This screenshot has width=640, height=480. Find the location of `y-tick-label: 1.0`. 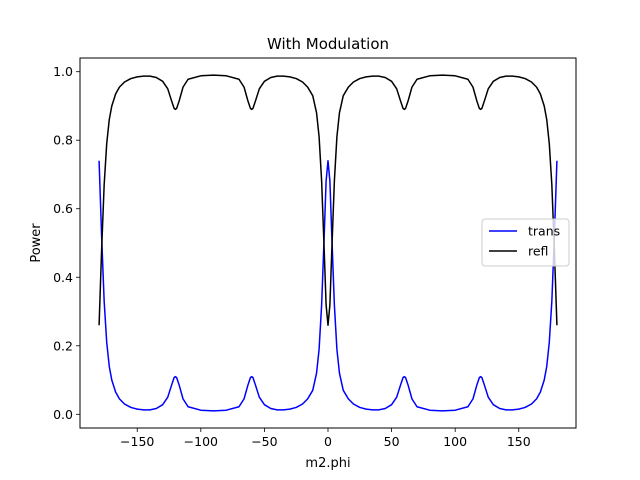

y-tick-label: 1.0 is located at coordinates (63, 71).